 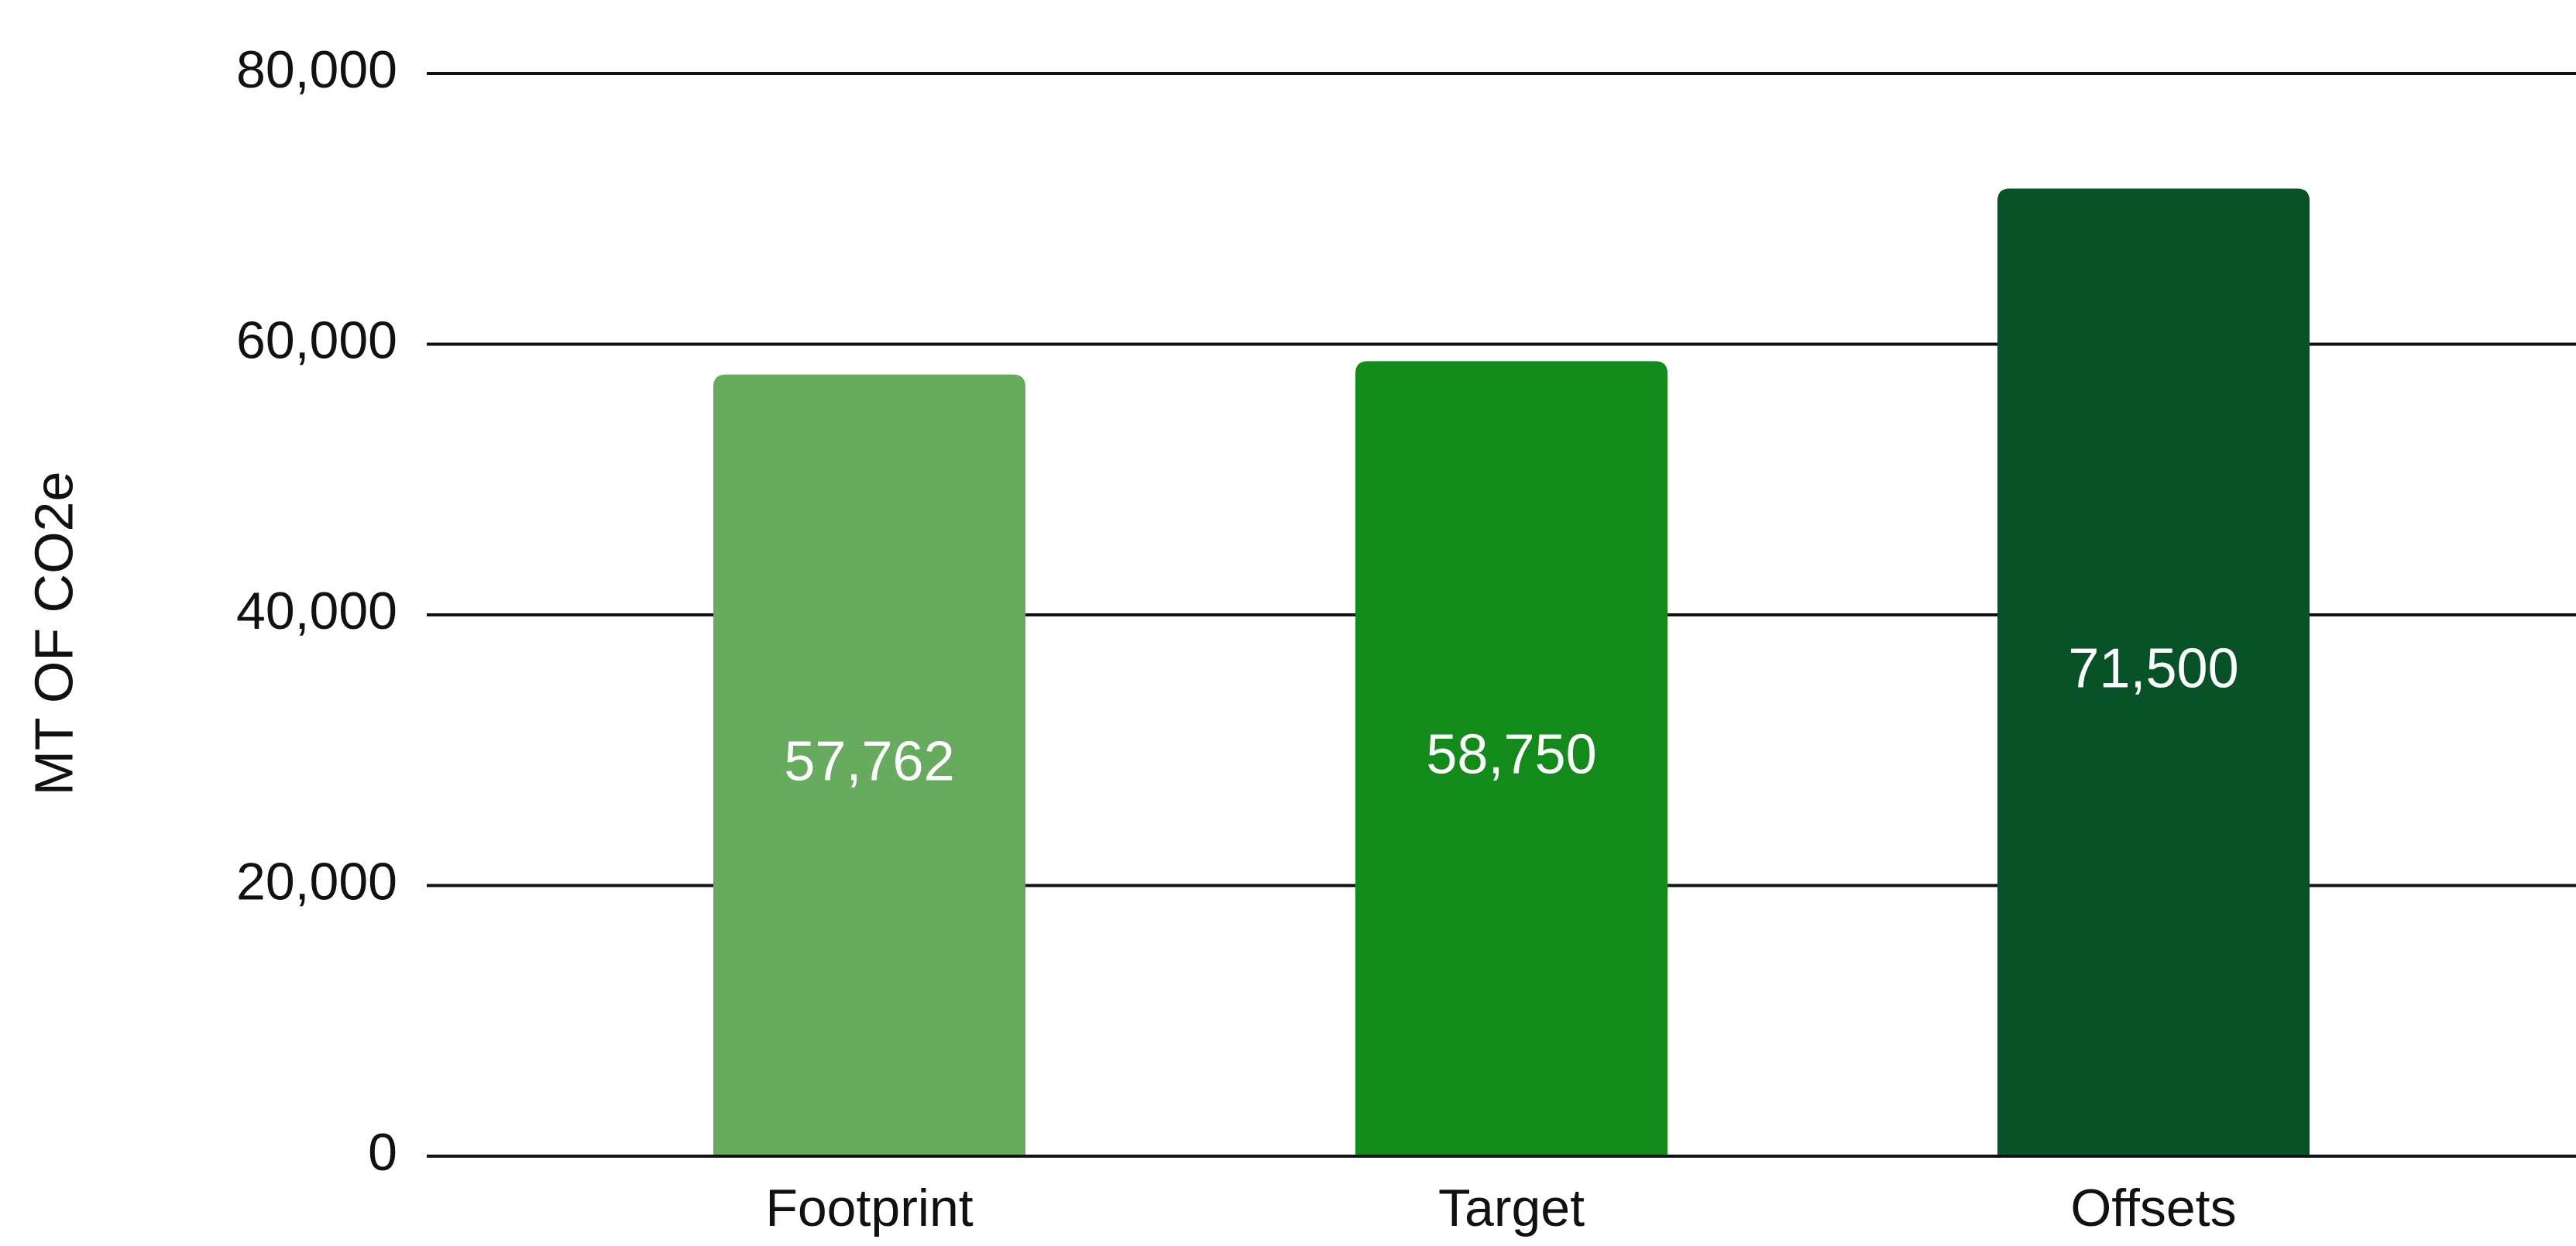 I want to click on x-tick-label: Footprint, so click(x=869, y=1208).